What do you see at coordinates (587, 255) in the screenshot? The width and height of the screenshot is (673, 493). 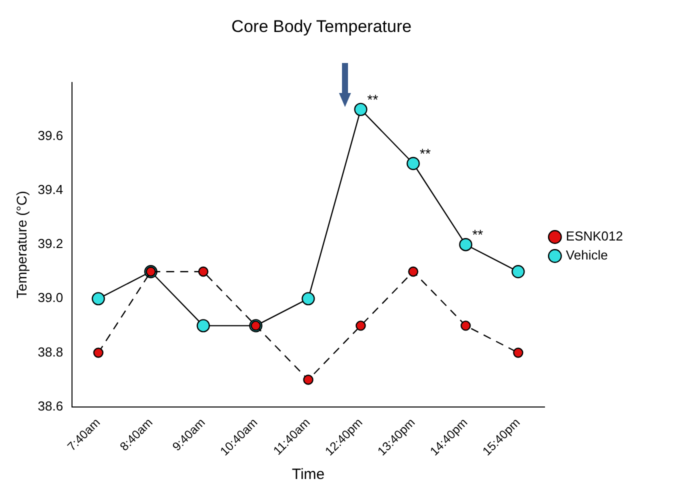 I see `legend-label: Vehicle` at bounding box center [587, 255].